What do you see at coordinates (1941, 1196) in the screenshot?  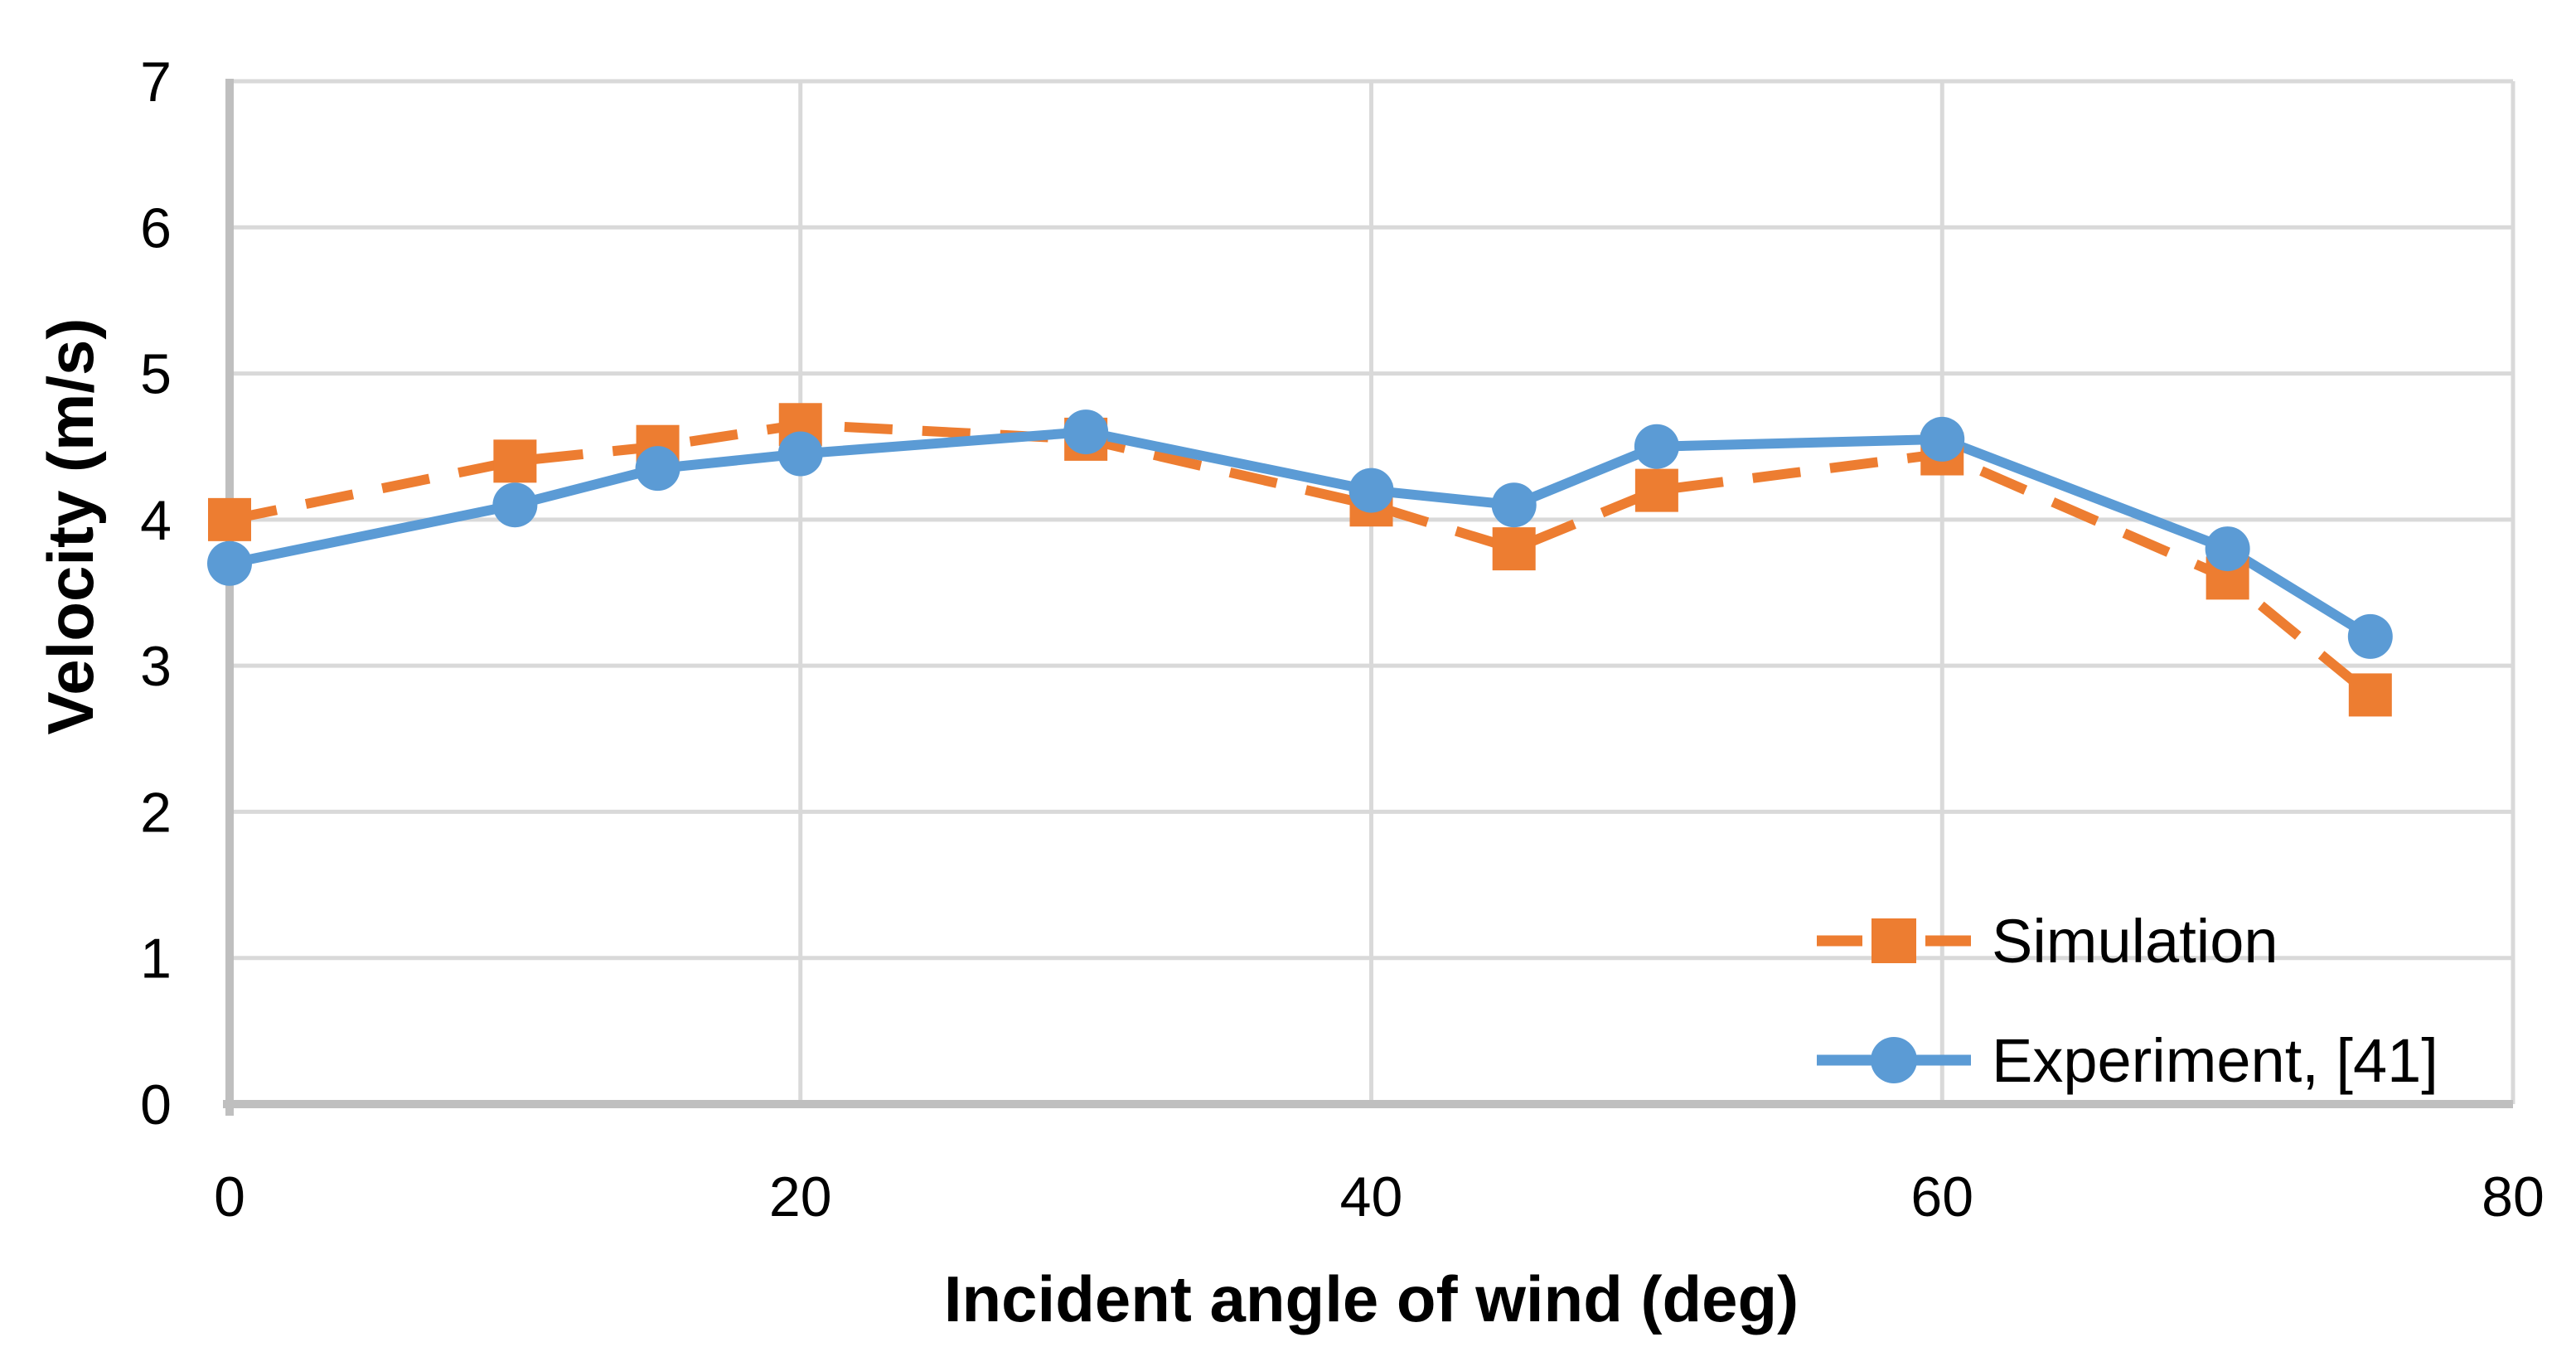 I see `x-tick-label: 60` at bounding box center [1941, 1196].